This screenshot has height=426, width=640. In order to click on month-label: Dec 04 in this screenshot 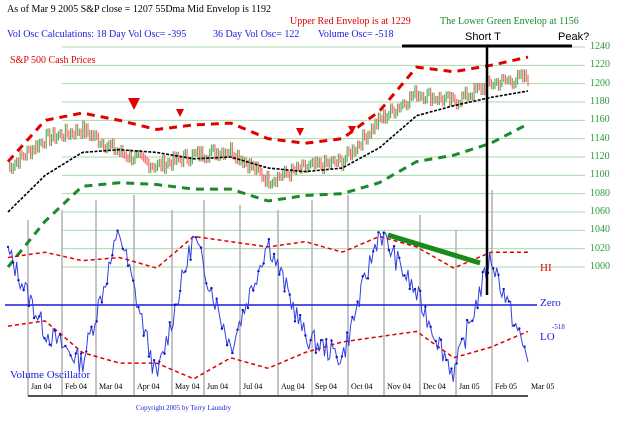, I will do `click(434, 386)`.